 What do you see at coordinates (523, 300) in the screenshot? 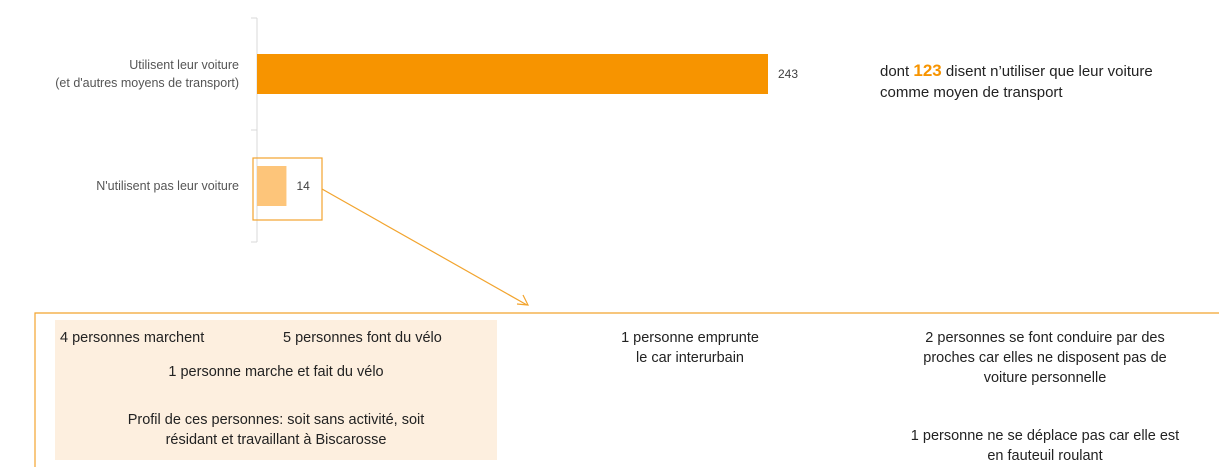
I see `arrow-head` at bounding box center [523, 300].